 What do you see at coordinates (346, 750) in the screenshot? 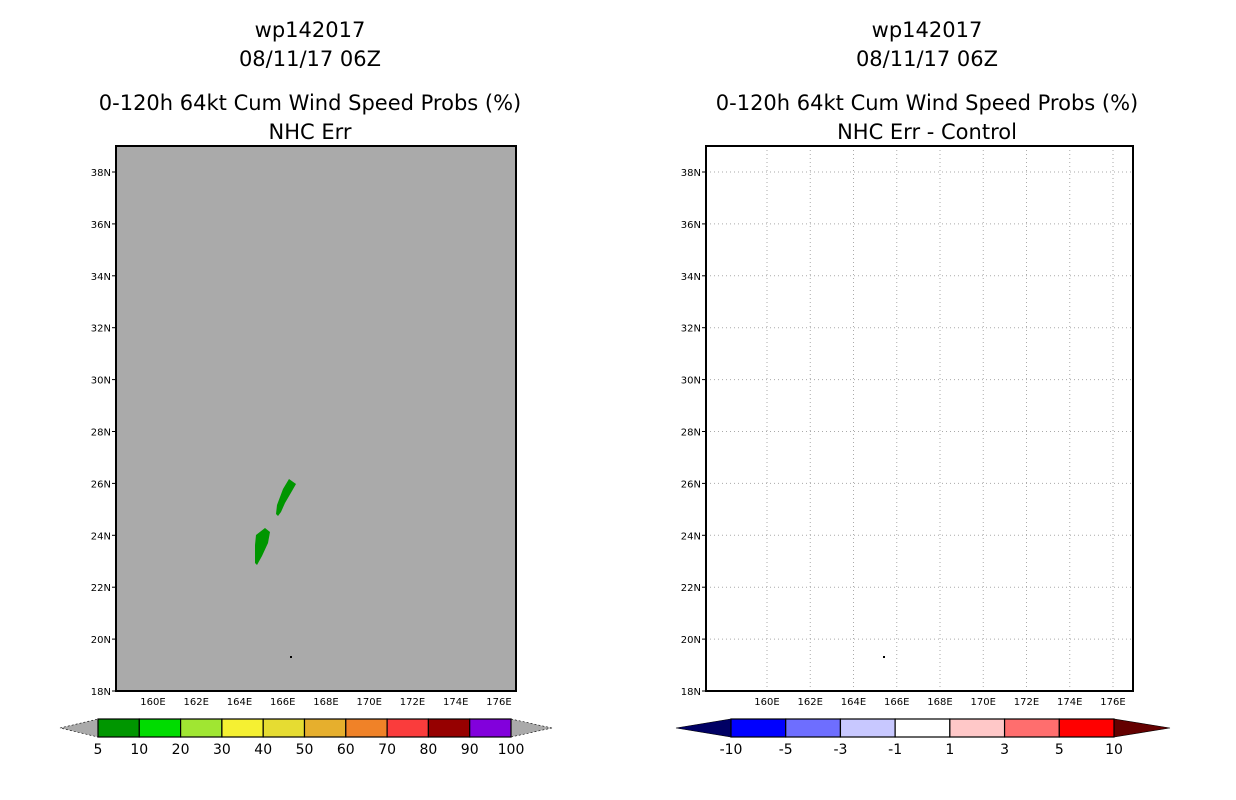
I see `colorbar-label: 60` at bounding box center [346, 750].